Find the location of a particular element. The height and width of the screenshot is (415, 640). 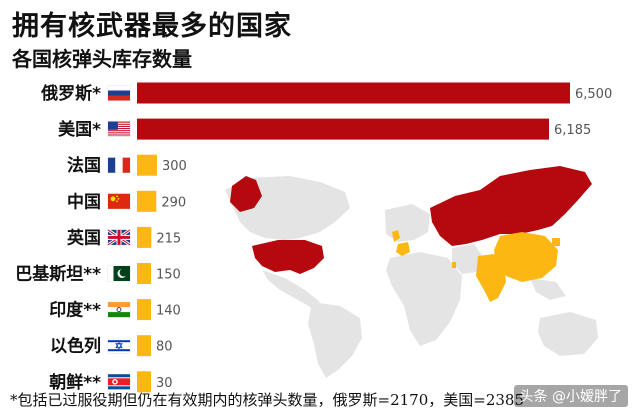

value-label: 30 is located at coordinates (164, 383).